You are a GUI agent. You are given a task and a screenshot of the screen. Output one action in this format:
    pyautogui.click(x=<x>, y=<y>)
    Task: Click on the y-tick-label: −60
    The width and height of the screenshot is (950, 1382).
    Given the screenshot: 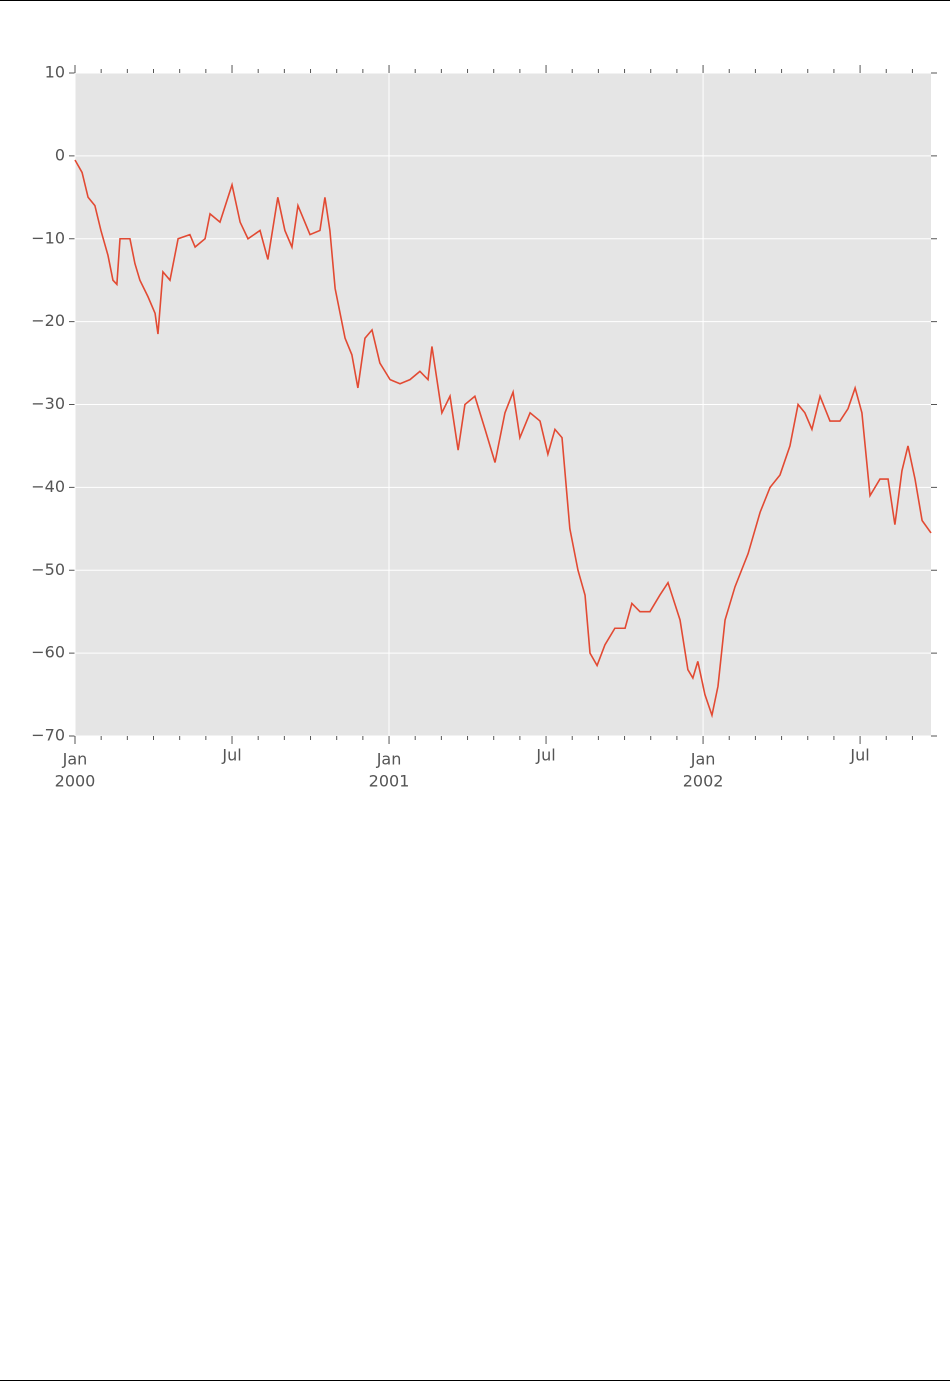 What is the action you would take?
    pyautogui.click(x=48, y=652)
    